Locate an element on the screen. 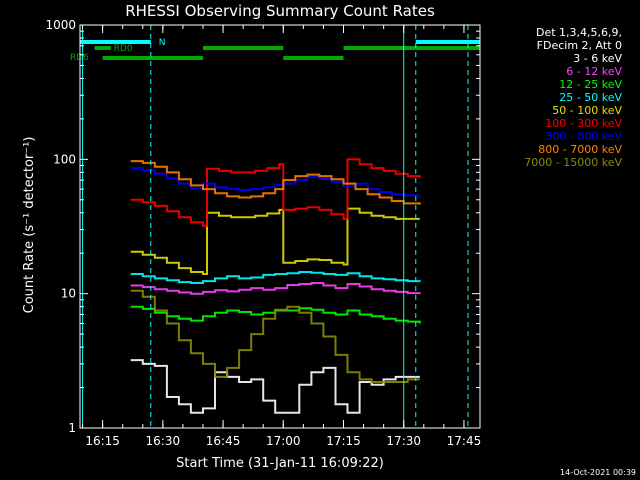 The width and height of the screenshot is (640, 480). x-tick-label: 16:45 is located at coordinates (223, 441).